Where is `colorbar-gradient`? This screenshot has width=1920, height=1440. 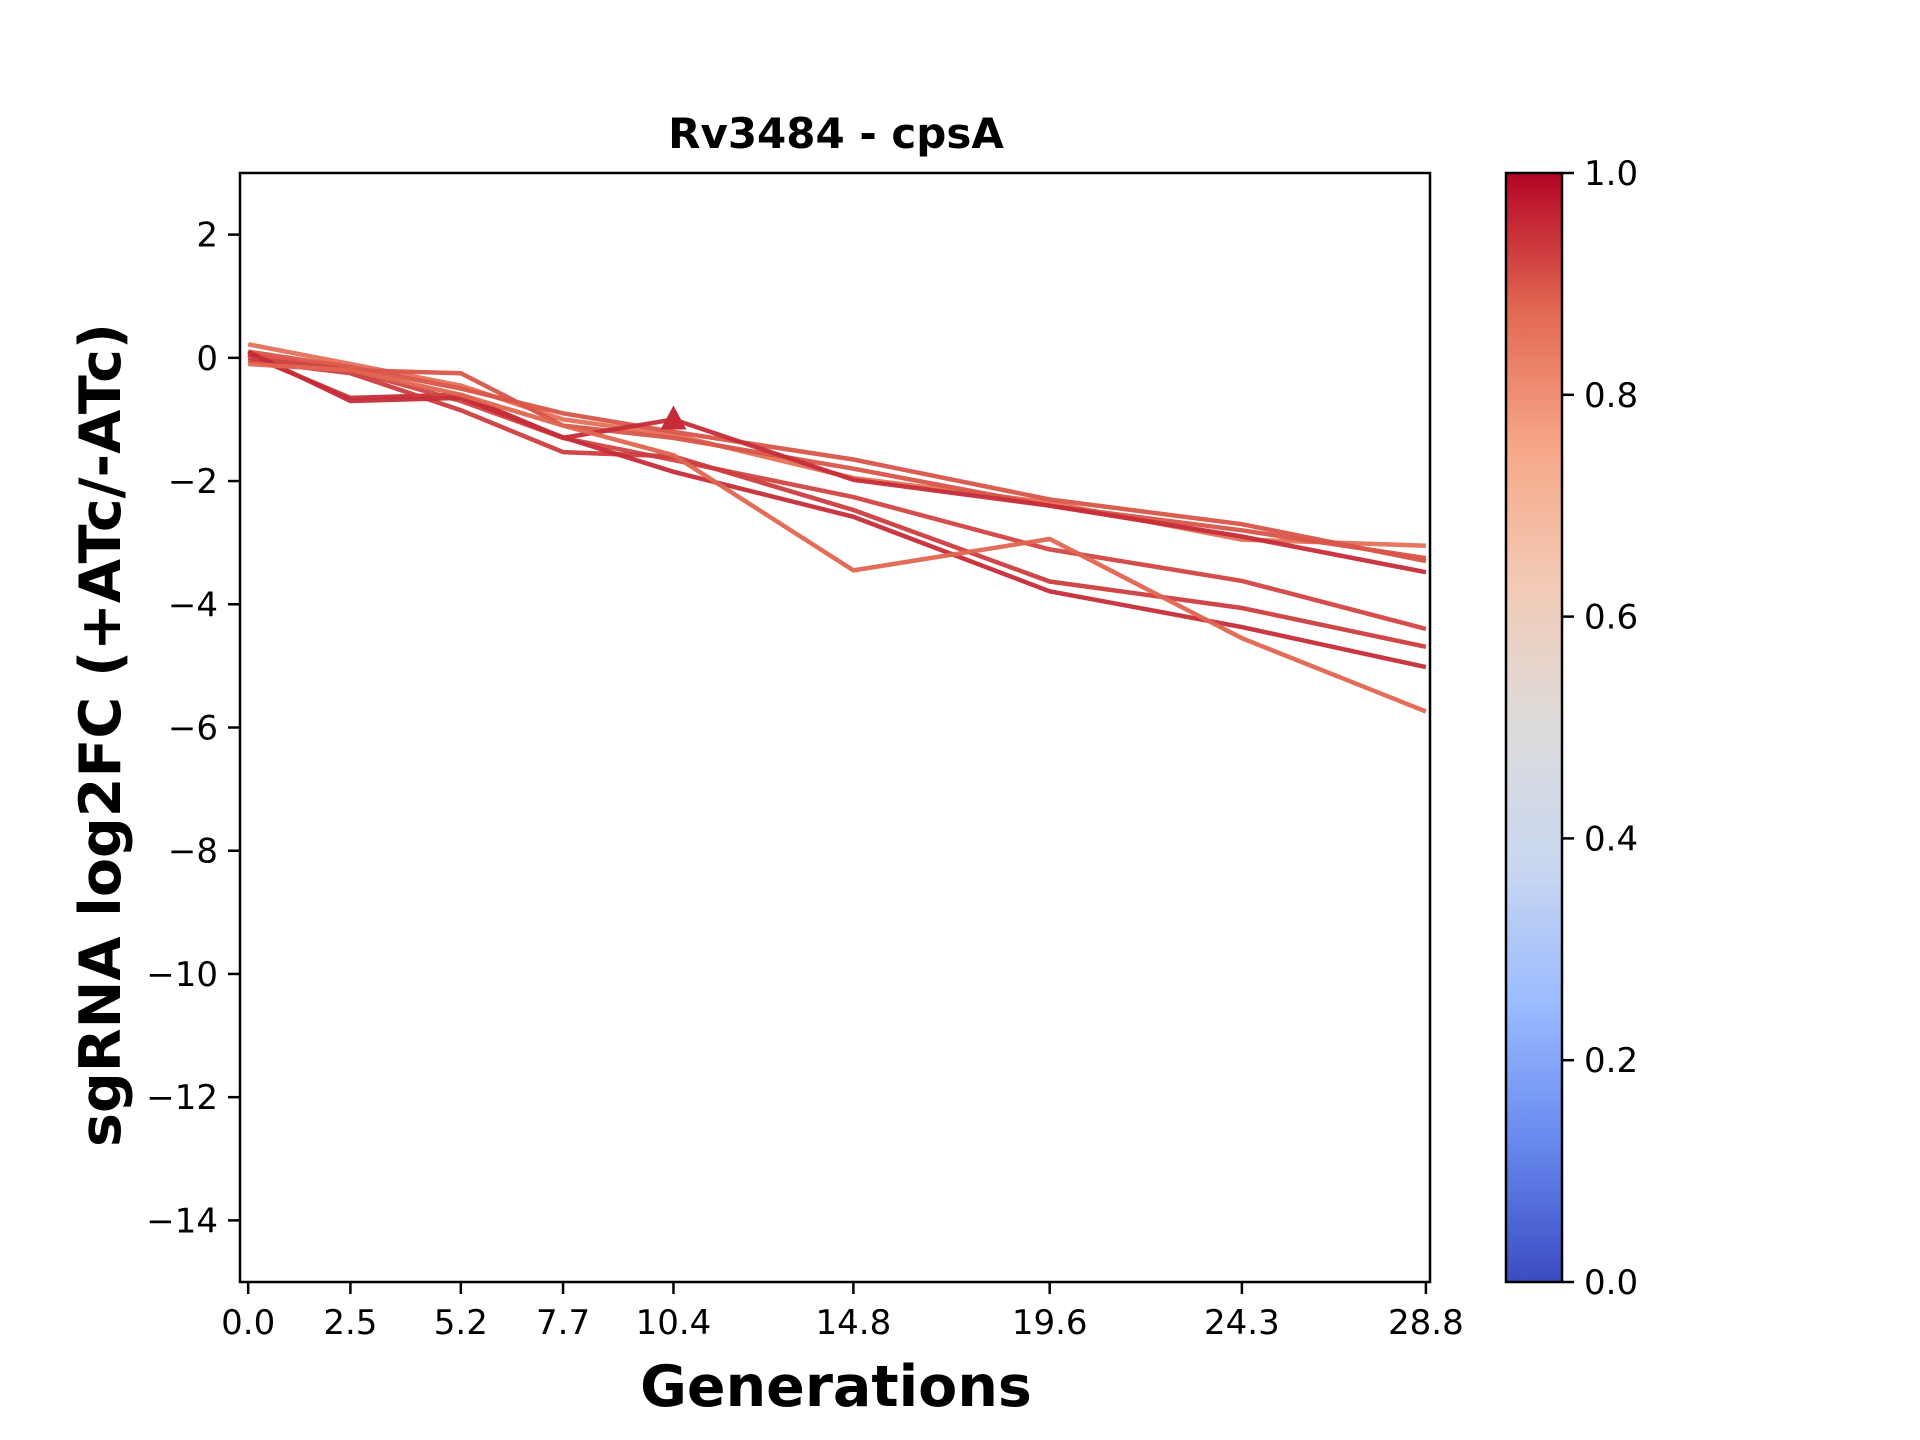
colorbar-gradient is located at coordinates (1534, 727).